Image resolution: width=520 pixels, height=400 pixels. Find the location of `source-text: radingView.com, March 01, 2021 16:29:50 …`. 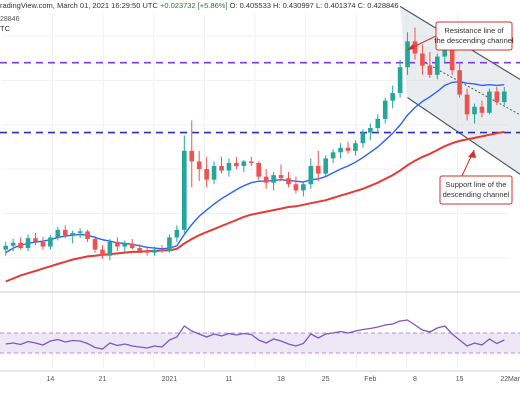

source-text: radingView.com, March 01, 2021 16:29:50 … is located at coordinates (79, 5).